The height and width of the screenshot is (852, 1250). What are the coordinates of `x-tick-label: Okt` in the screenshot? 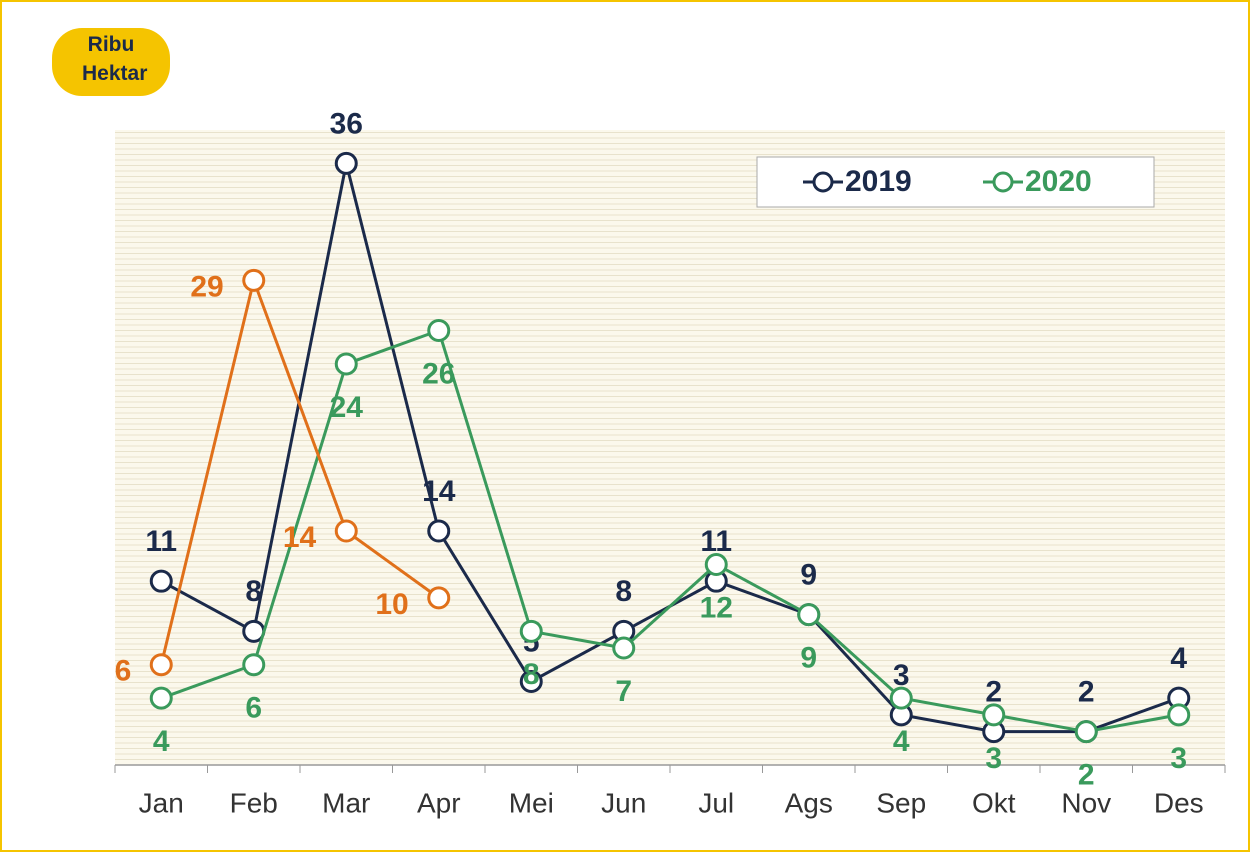 It's located at (994, 802).